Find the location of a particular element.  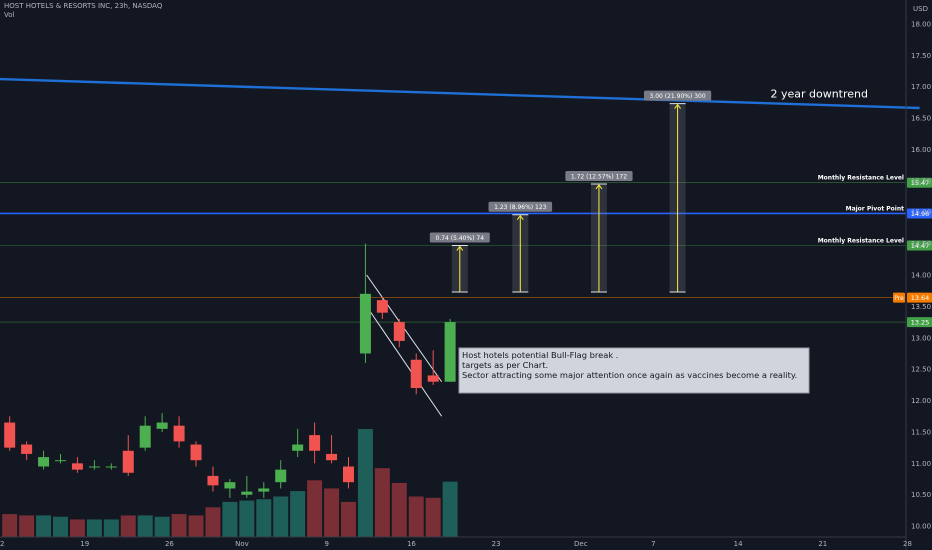

note-line: Host hotels potential Bull-Flag break . is located at coordinates (540, 355).